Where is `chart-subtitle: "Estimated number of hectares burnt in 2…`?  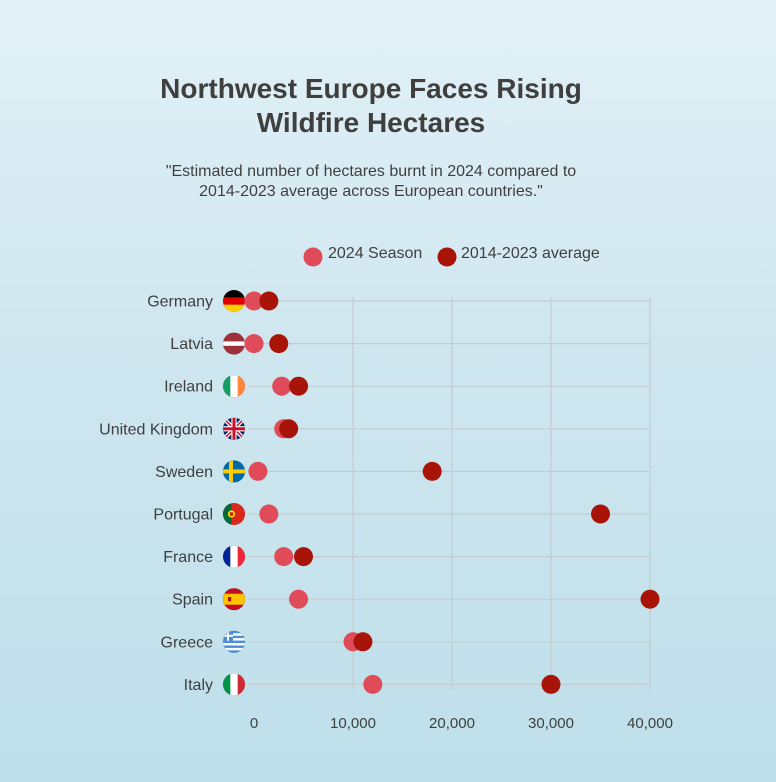
chart-subtitle: "Estimated number of hectares burnt in 2… is located at coordinates (371, 182).